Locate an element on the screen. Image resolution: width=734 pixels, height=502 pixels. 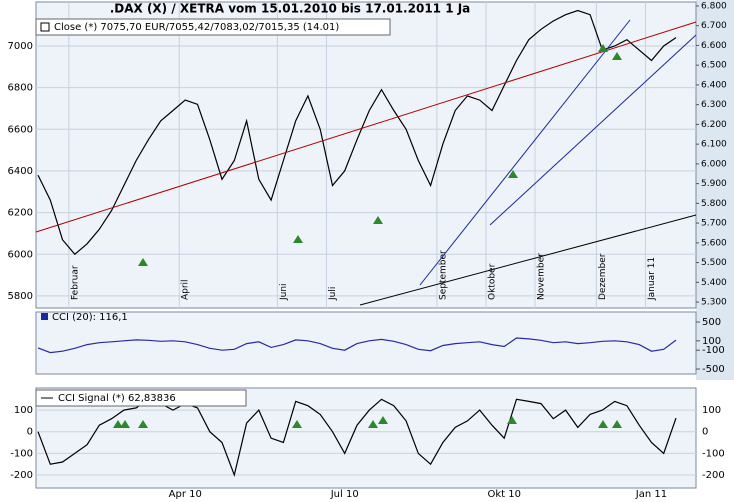
y-tick-label: 100 is located at coordinates (23, 410).